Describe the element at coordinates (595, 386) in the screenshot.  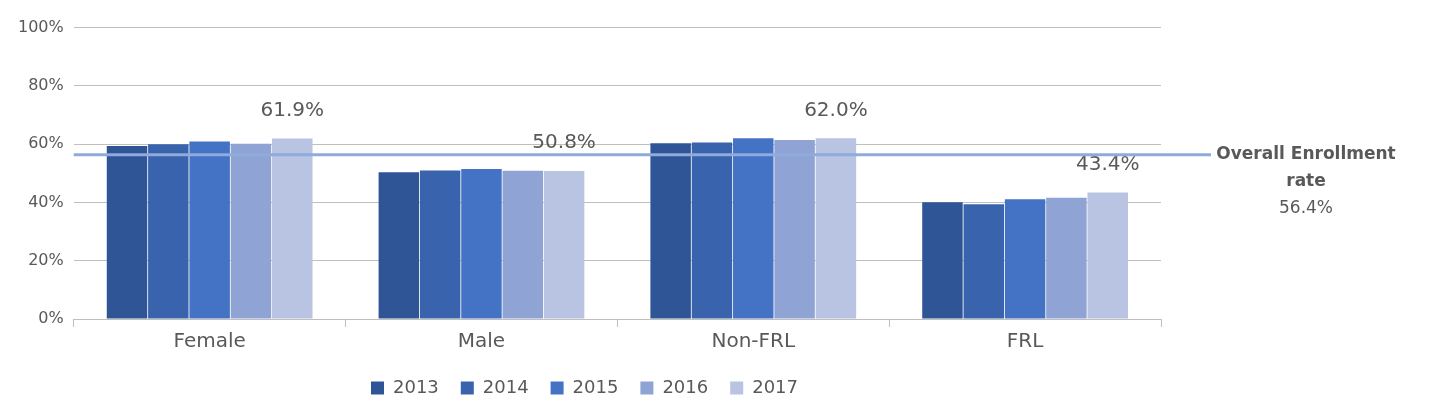
I see `legend-label: 2015` at that location.